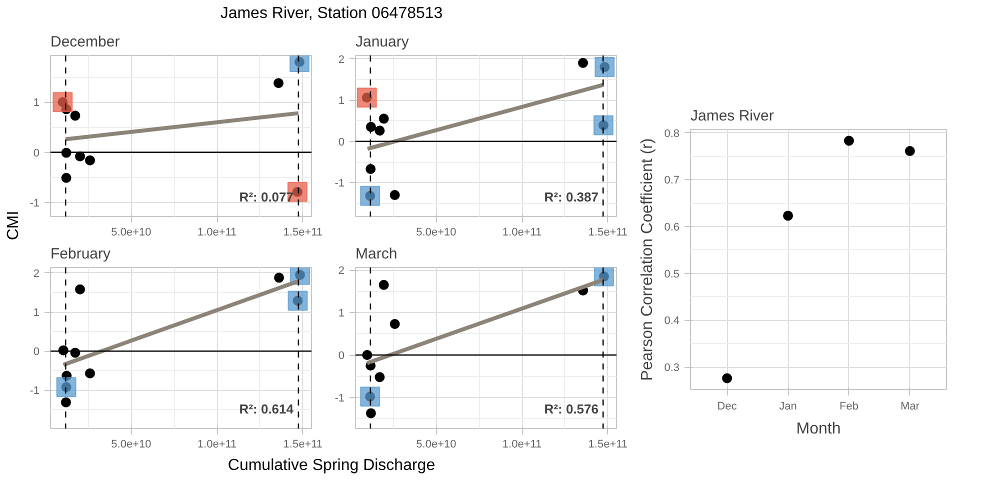  What do you see at coordinates (331, 13) in the screenshot?
I see `text: James River, Station 06478513` at bounding box center [331, 13].